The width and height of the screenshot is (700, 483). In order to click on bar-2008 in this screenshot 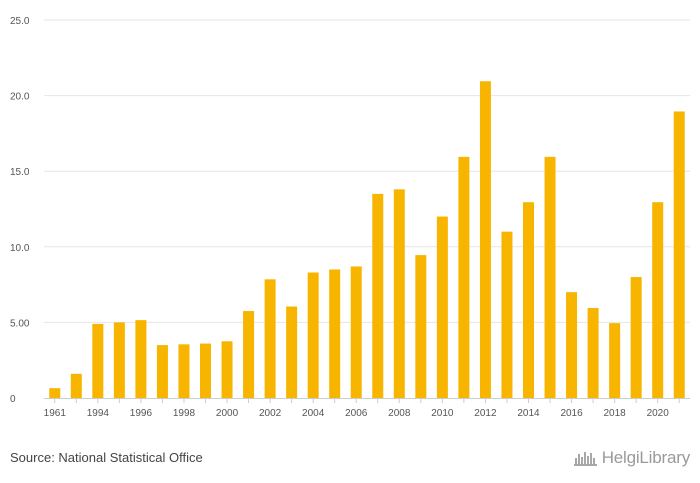, I will do `click(399, 293)`.